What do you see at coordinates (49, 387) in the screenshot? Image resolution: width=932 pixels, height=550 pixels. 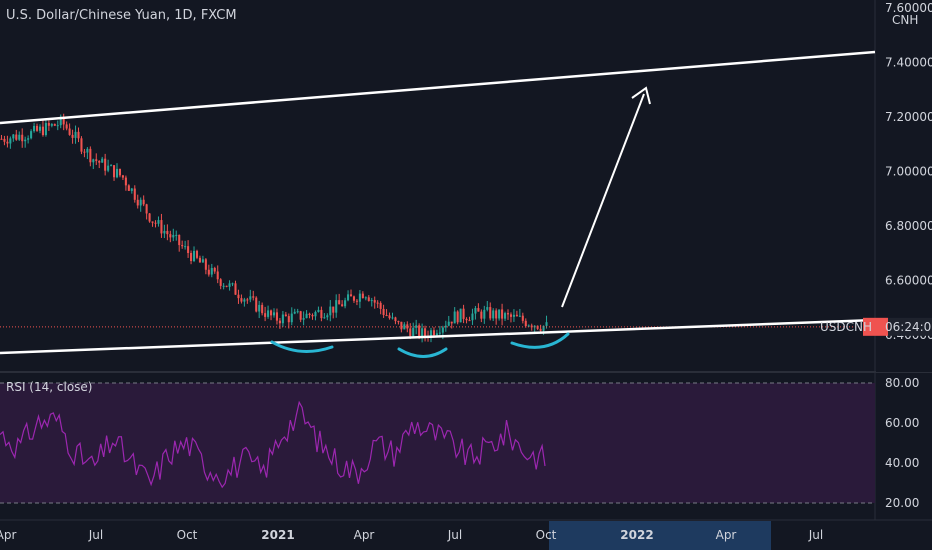 I see `rsi-label: RSI (14, close)` at bounding box center [49, 387].